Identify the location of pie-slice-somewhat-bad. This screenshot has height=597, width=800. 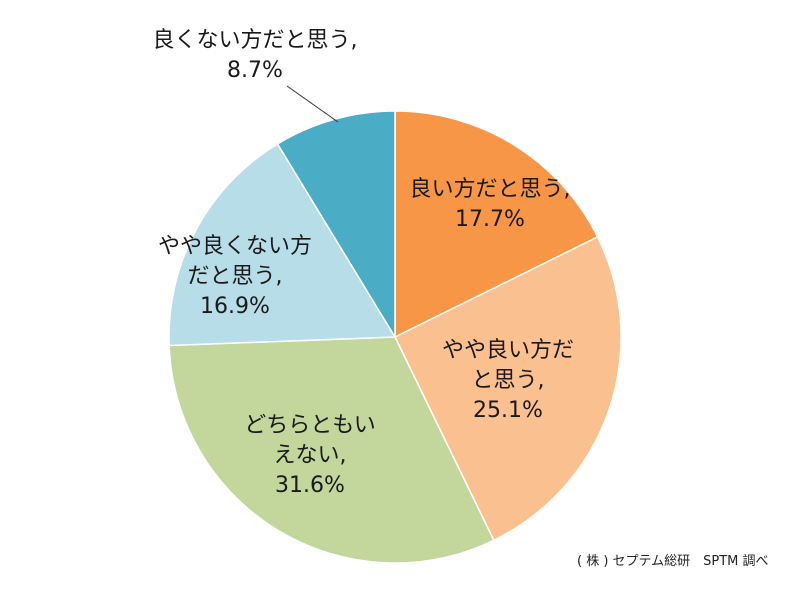
(282, 244).